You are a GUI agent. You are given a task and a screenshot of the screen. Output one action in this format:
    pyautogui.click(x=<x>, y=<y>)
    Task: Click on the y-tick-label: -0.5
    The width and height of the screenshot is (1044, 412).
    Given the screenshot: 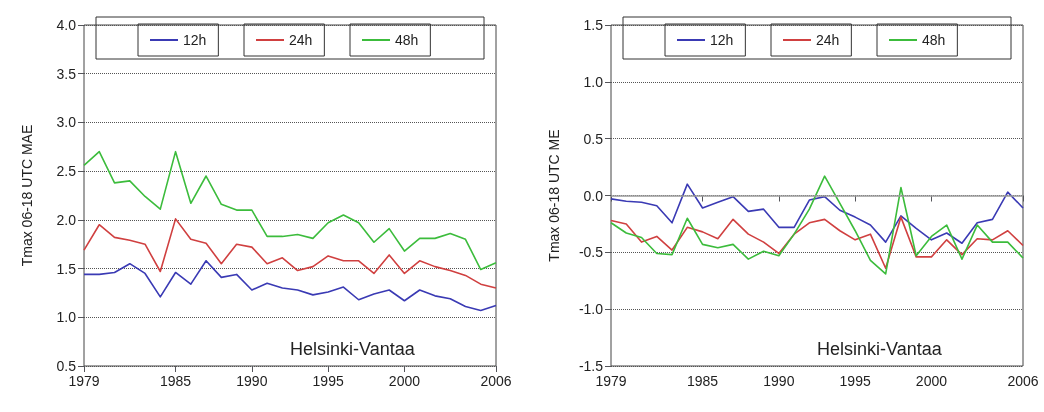 What is the action you would take?
    pyautogui.click(x=591, y=252)
    